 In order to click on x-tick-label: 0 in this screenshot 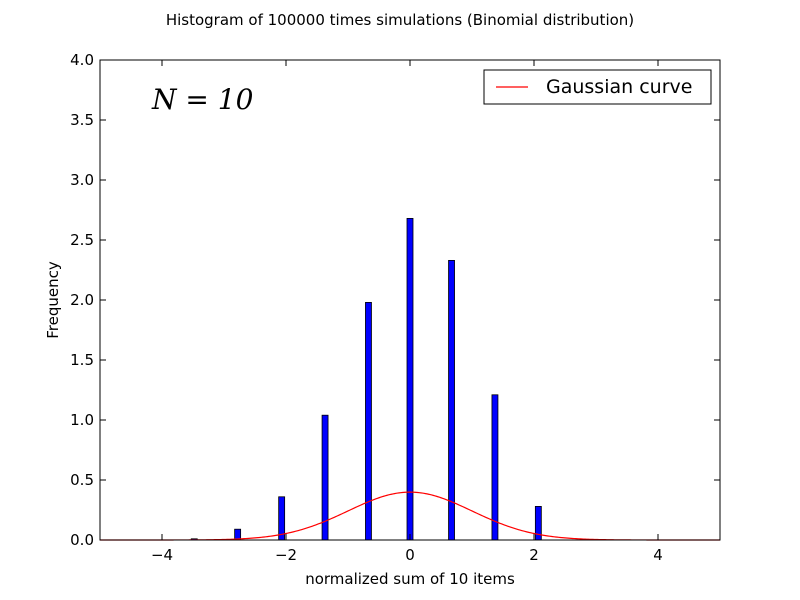, I will do `click(410, 555)`.